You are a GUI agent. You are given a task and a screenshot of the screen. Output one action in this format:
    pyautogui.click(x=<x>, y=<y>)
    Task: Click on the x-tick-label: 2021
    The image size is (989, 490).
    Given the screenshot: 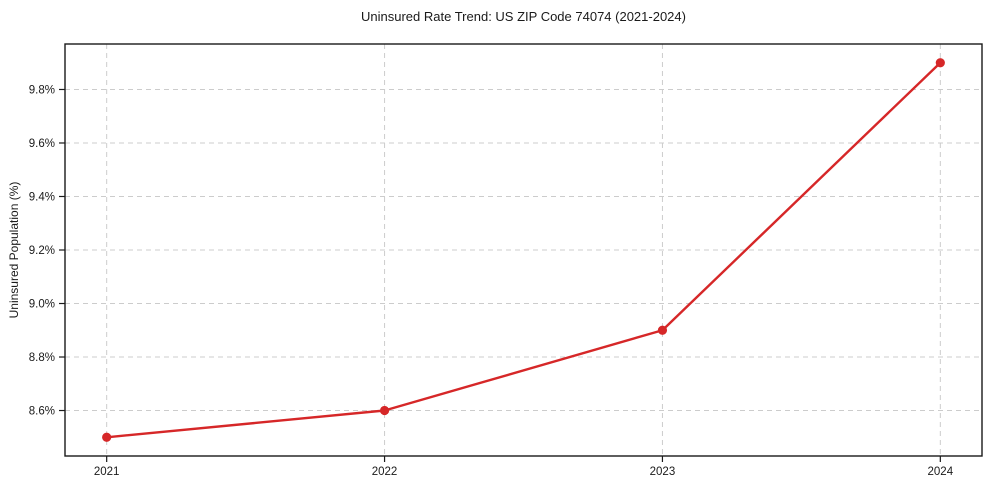 What is the action you would take?
    pyautogui.click(x=107, y=472)
    